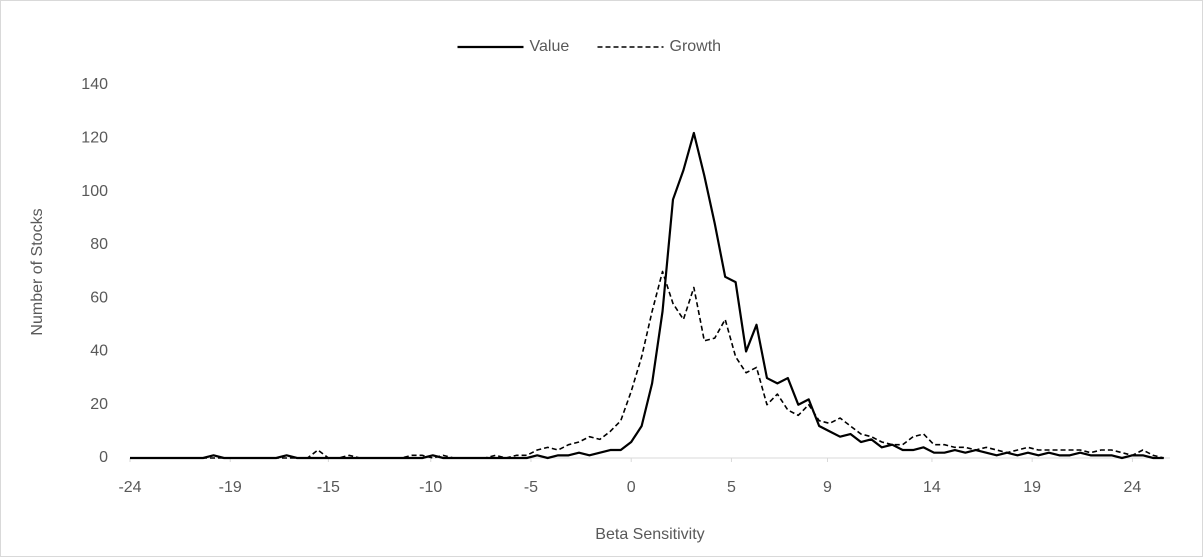 The width and height of the screenshot is (1203, 557). Describe the element at coordinates (531, 487) in the screenshot. I see `x-tick-label: -5` at that location.